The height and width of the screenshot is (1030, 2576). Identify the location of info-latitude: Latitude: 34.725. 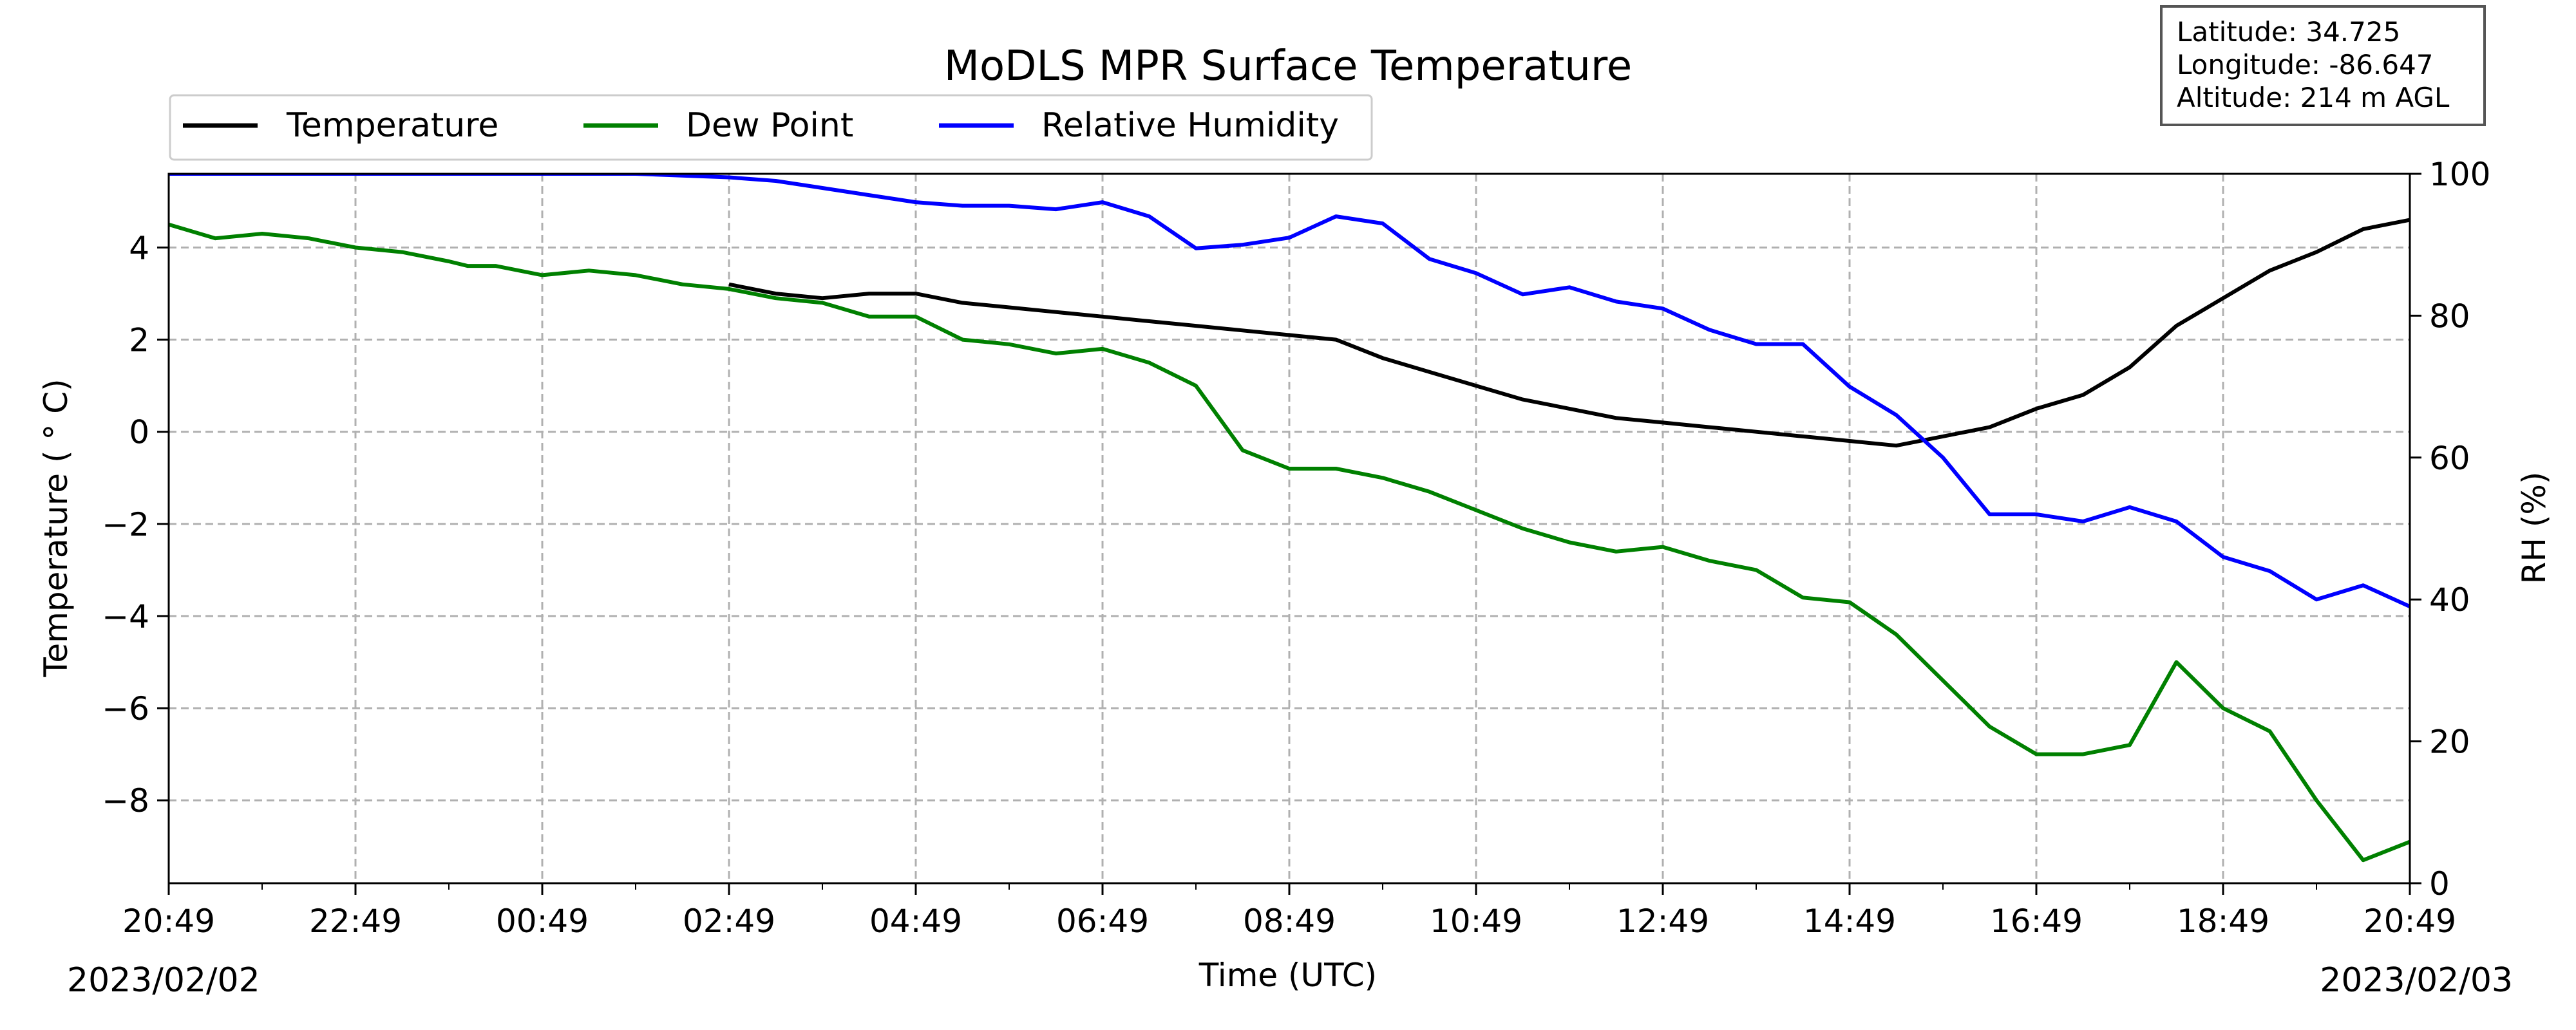
(2289, 32).